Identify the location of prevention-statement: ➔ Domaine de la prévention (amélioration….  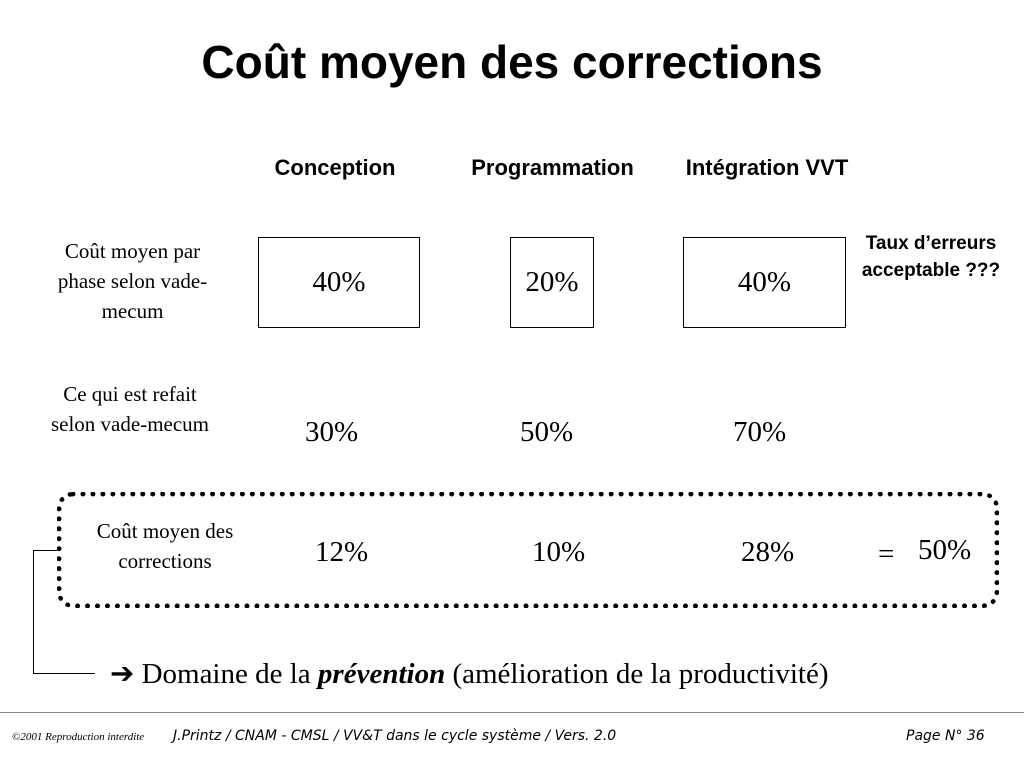
(469, 674).